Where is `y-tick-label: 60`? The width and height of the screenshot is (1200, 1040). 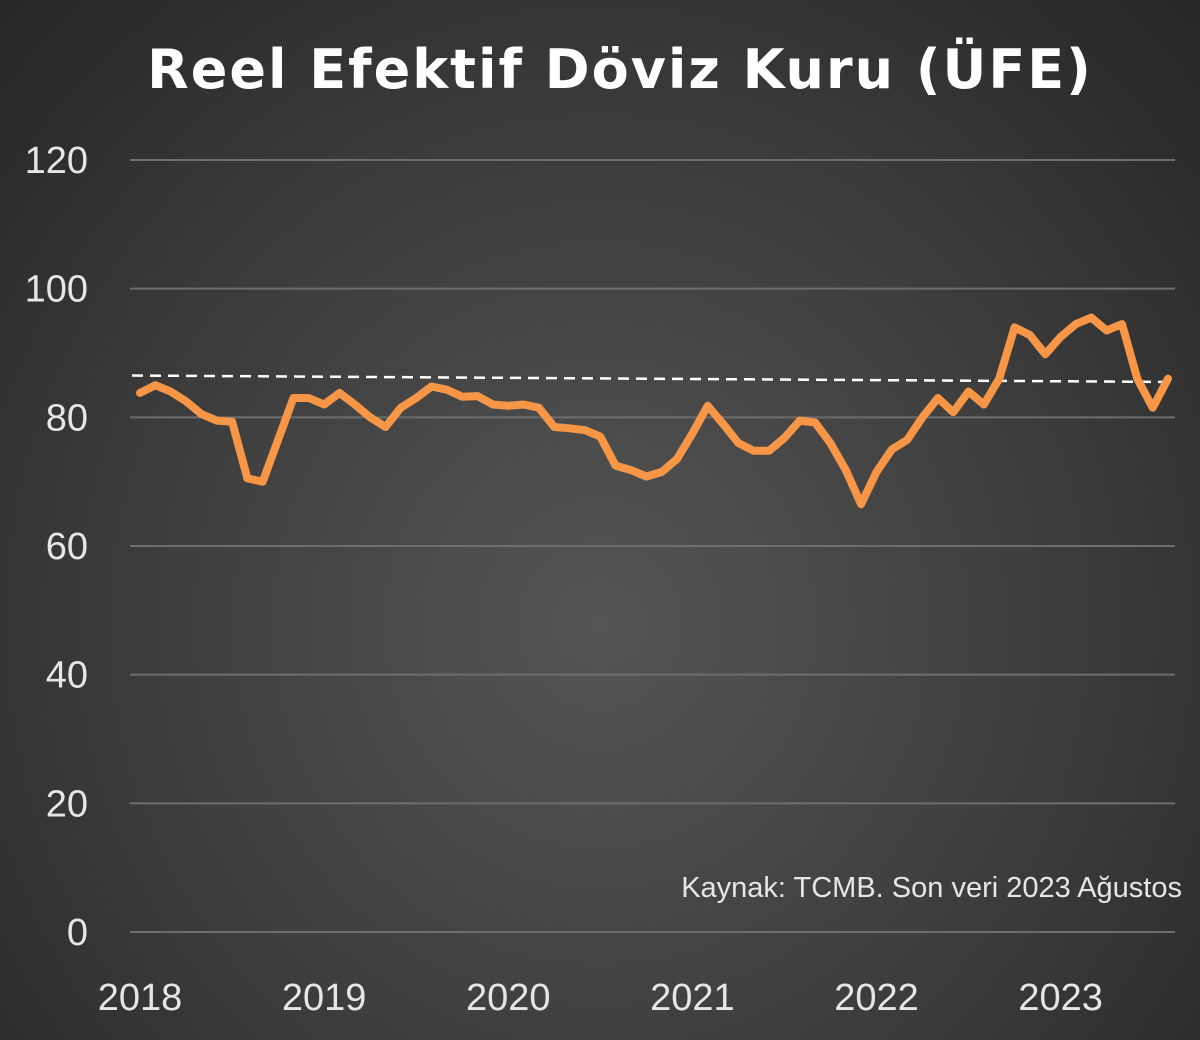 y-tick-label: 60 is located at coordinates (67, 547).